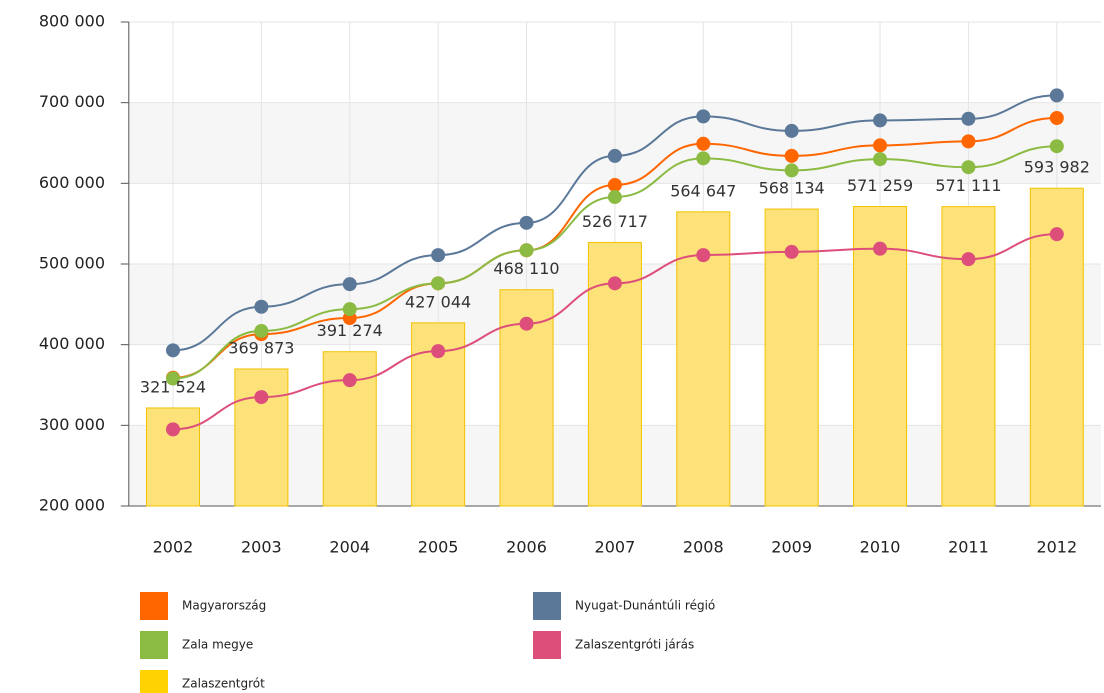 The width and height of the screenshot is (1104, 693). Describe the element at coordinates (72, 101) in the screenshot. I see `y-tick-label: 700 000` at that location.